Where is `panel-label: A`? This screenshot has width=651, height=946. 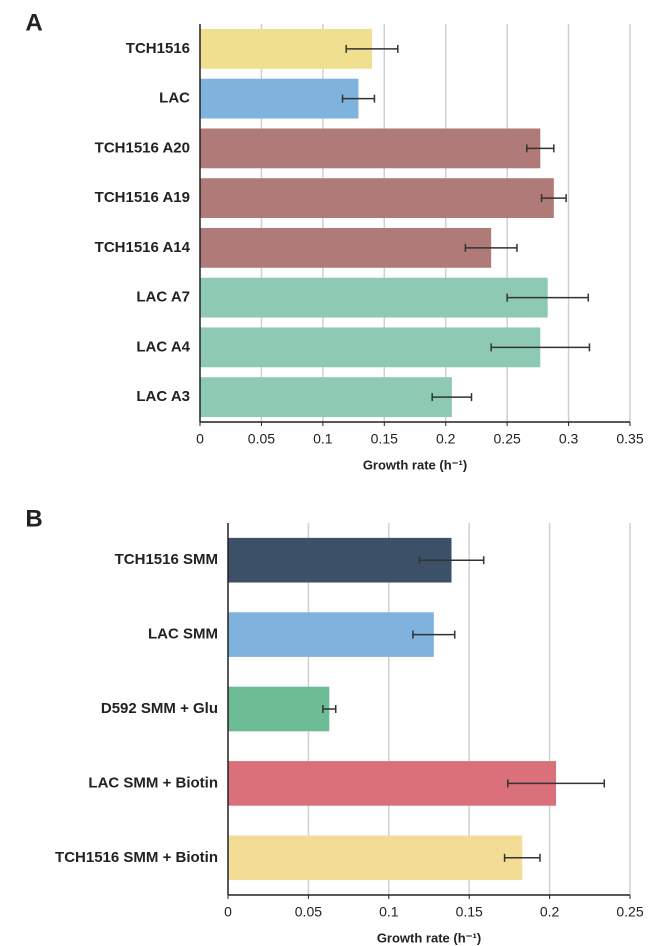
panel-label: A is located at coordinates (33, 22).